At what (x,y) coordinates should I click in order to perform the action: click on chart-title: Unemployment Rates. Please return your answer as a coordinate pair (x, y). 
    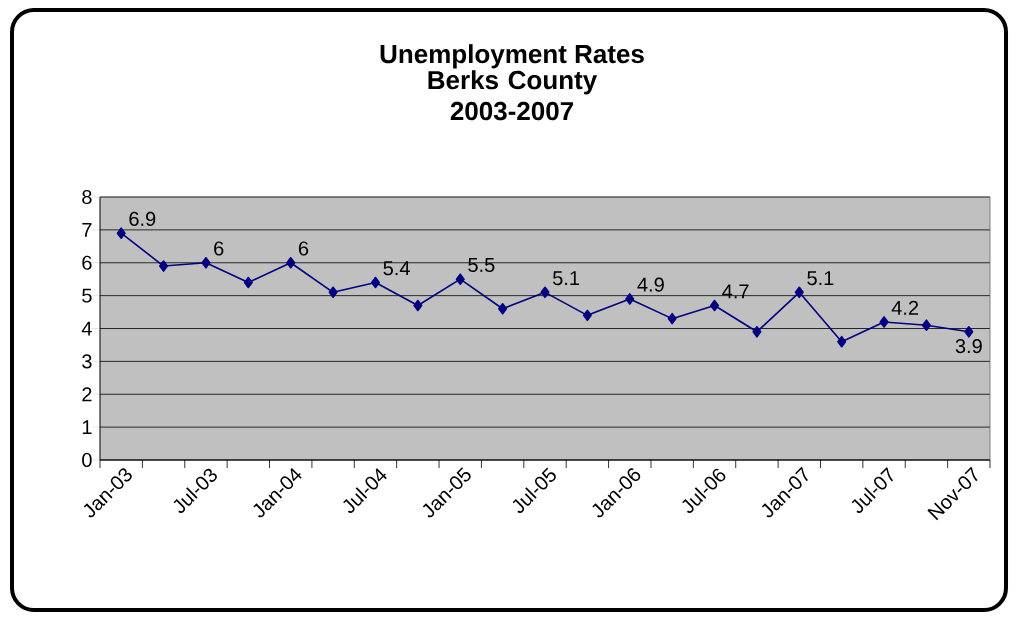
    Looking at the image, I should click on (512, 56).